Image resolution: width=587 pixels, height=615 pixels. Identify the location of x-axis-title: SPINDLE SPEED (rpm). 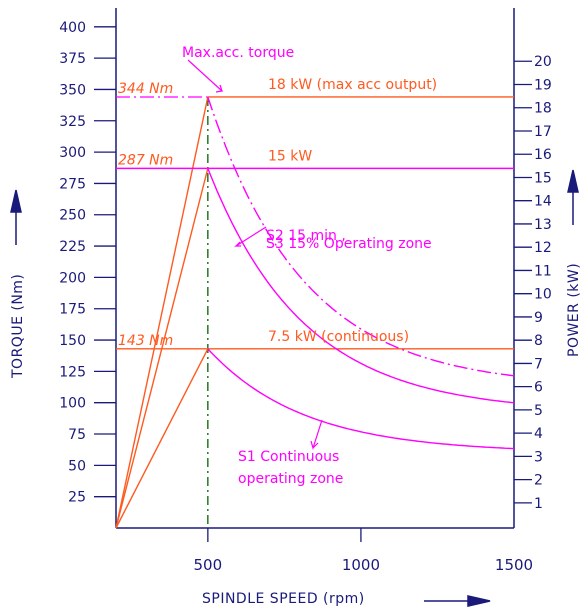
(283, 599).